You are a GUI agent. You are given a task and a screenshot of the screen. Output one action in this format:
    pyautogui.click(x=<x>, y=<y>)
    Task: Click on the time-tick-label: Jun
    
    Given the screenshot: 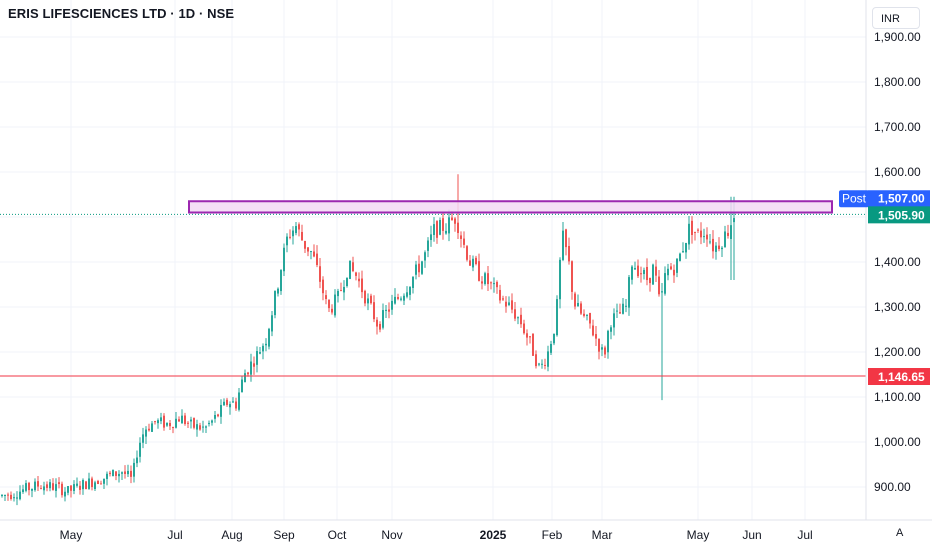 What is the action you would take?
    pyautogui.click(x=751, y=535)
    